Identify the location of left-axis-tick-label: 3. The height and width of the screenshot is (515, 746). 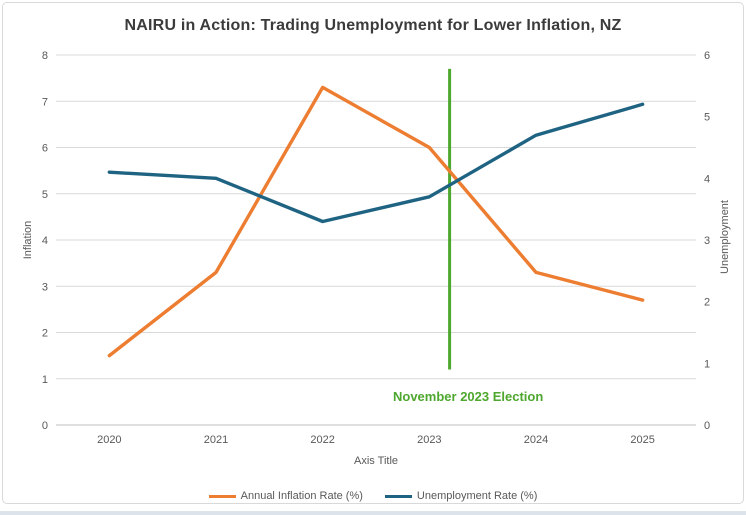
(45, 287).